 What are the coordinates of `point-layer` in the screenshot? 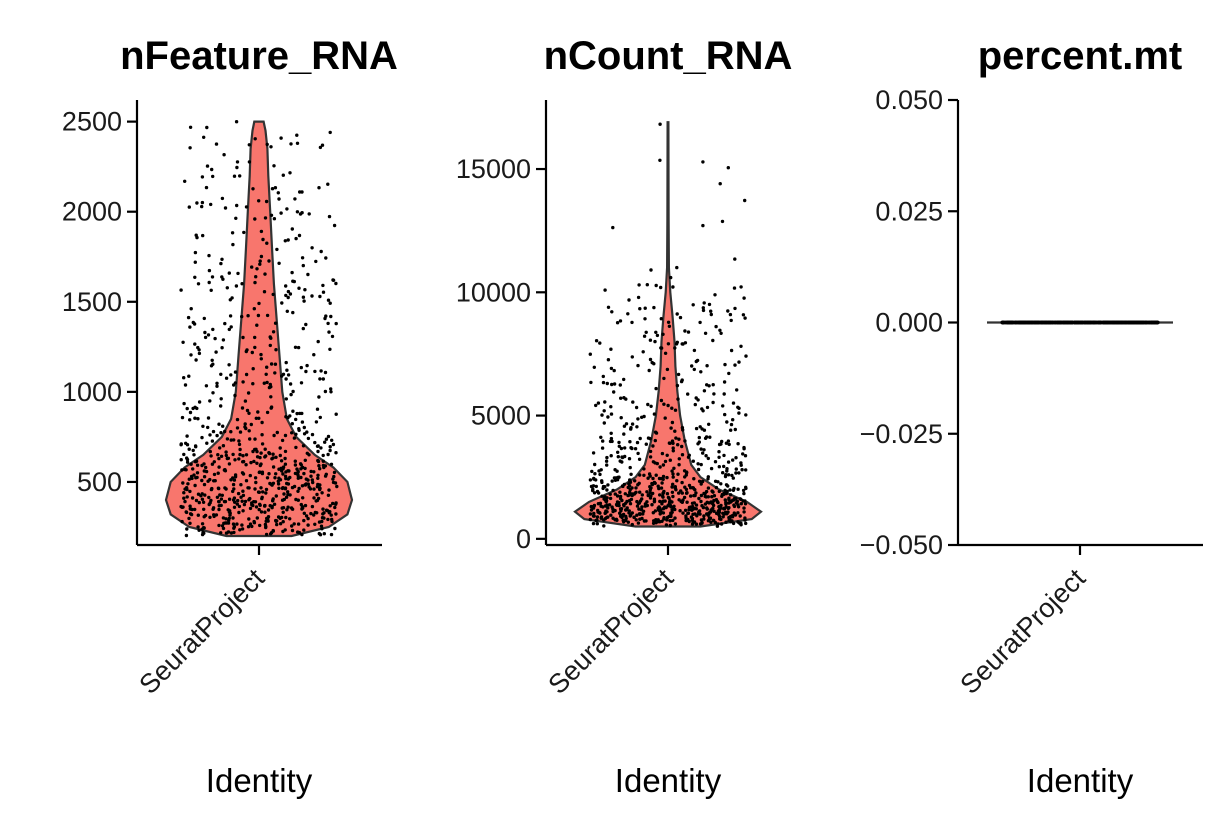 It's located at (1080, 322).